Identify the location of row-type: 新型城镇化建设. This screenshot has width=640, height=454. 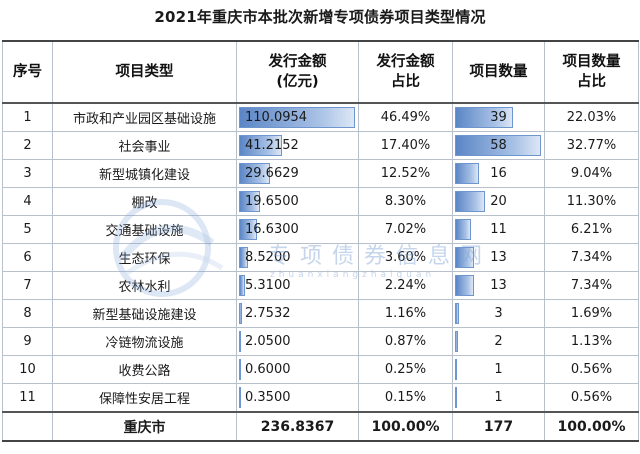
(144, 173).